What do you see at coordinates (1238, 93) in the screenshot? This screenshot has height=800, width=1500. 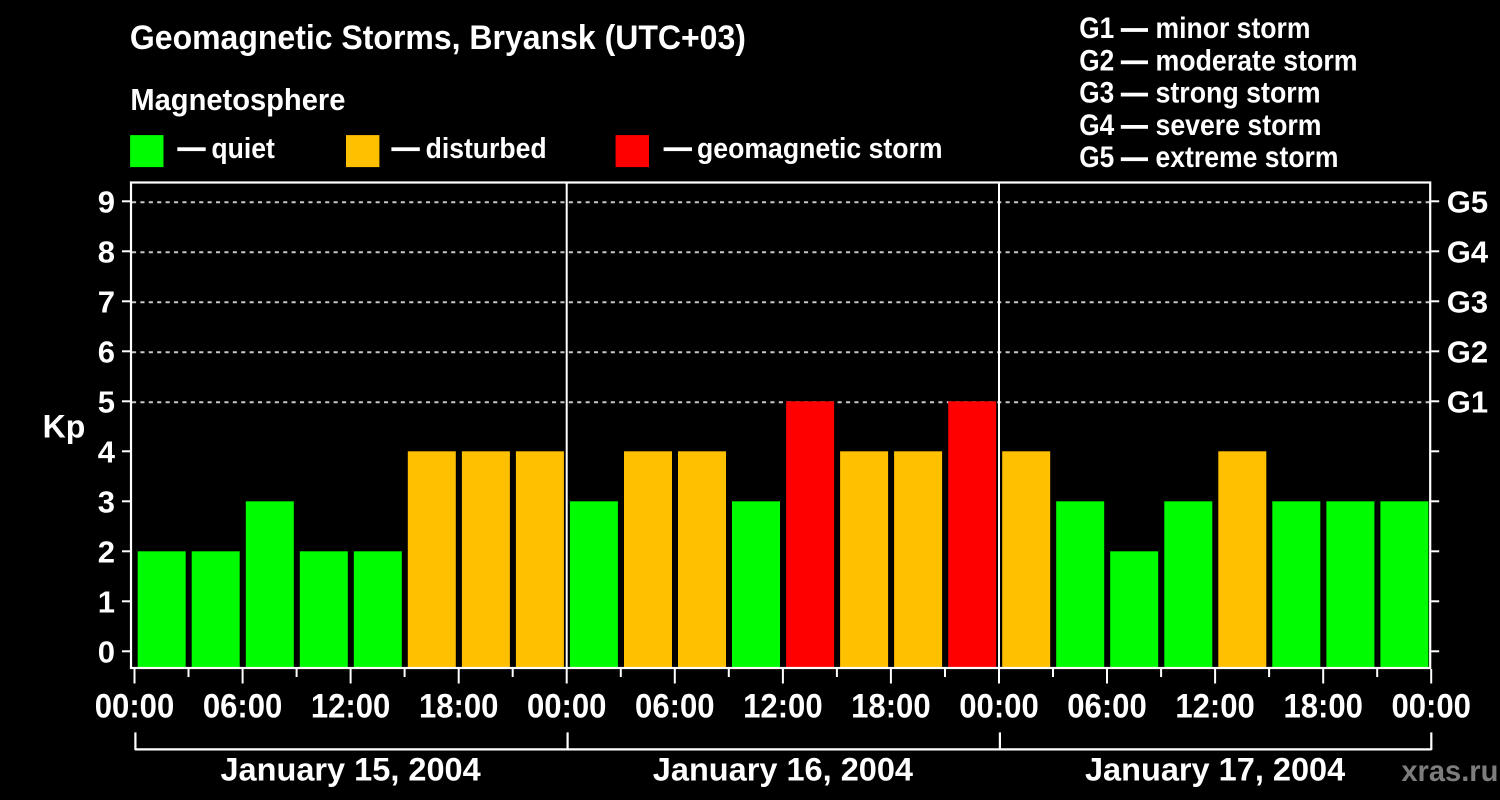 I see `svg-text: strong storm` at bounding box center [1238, 93].